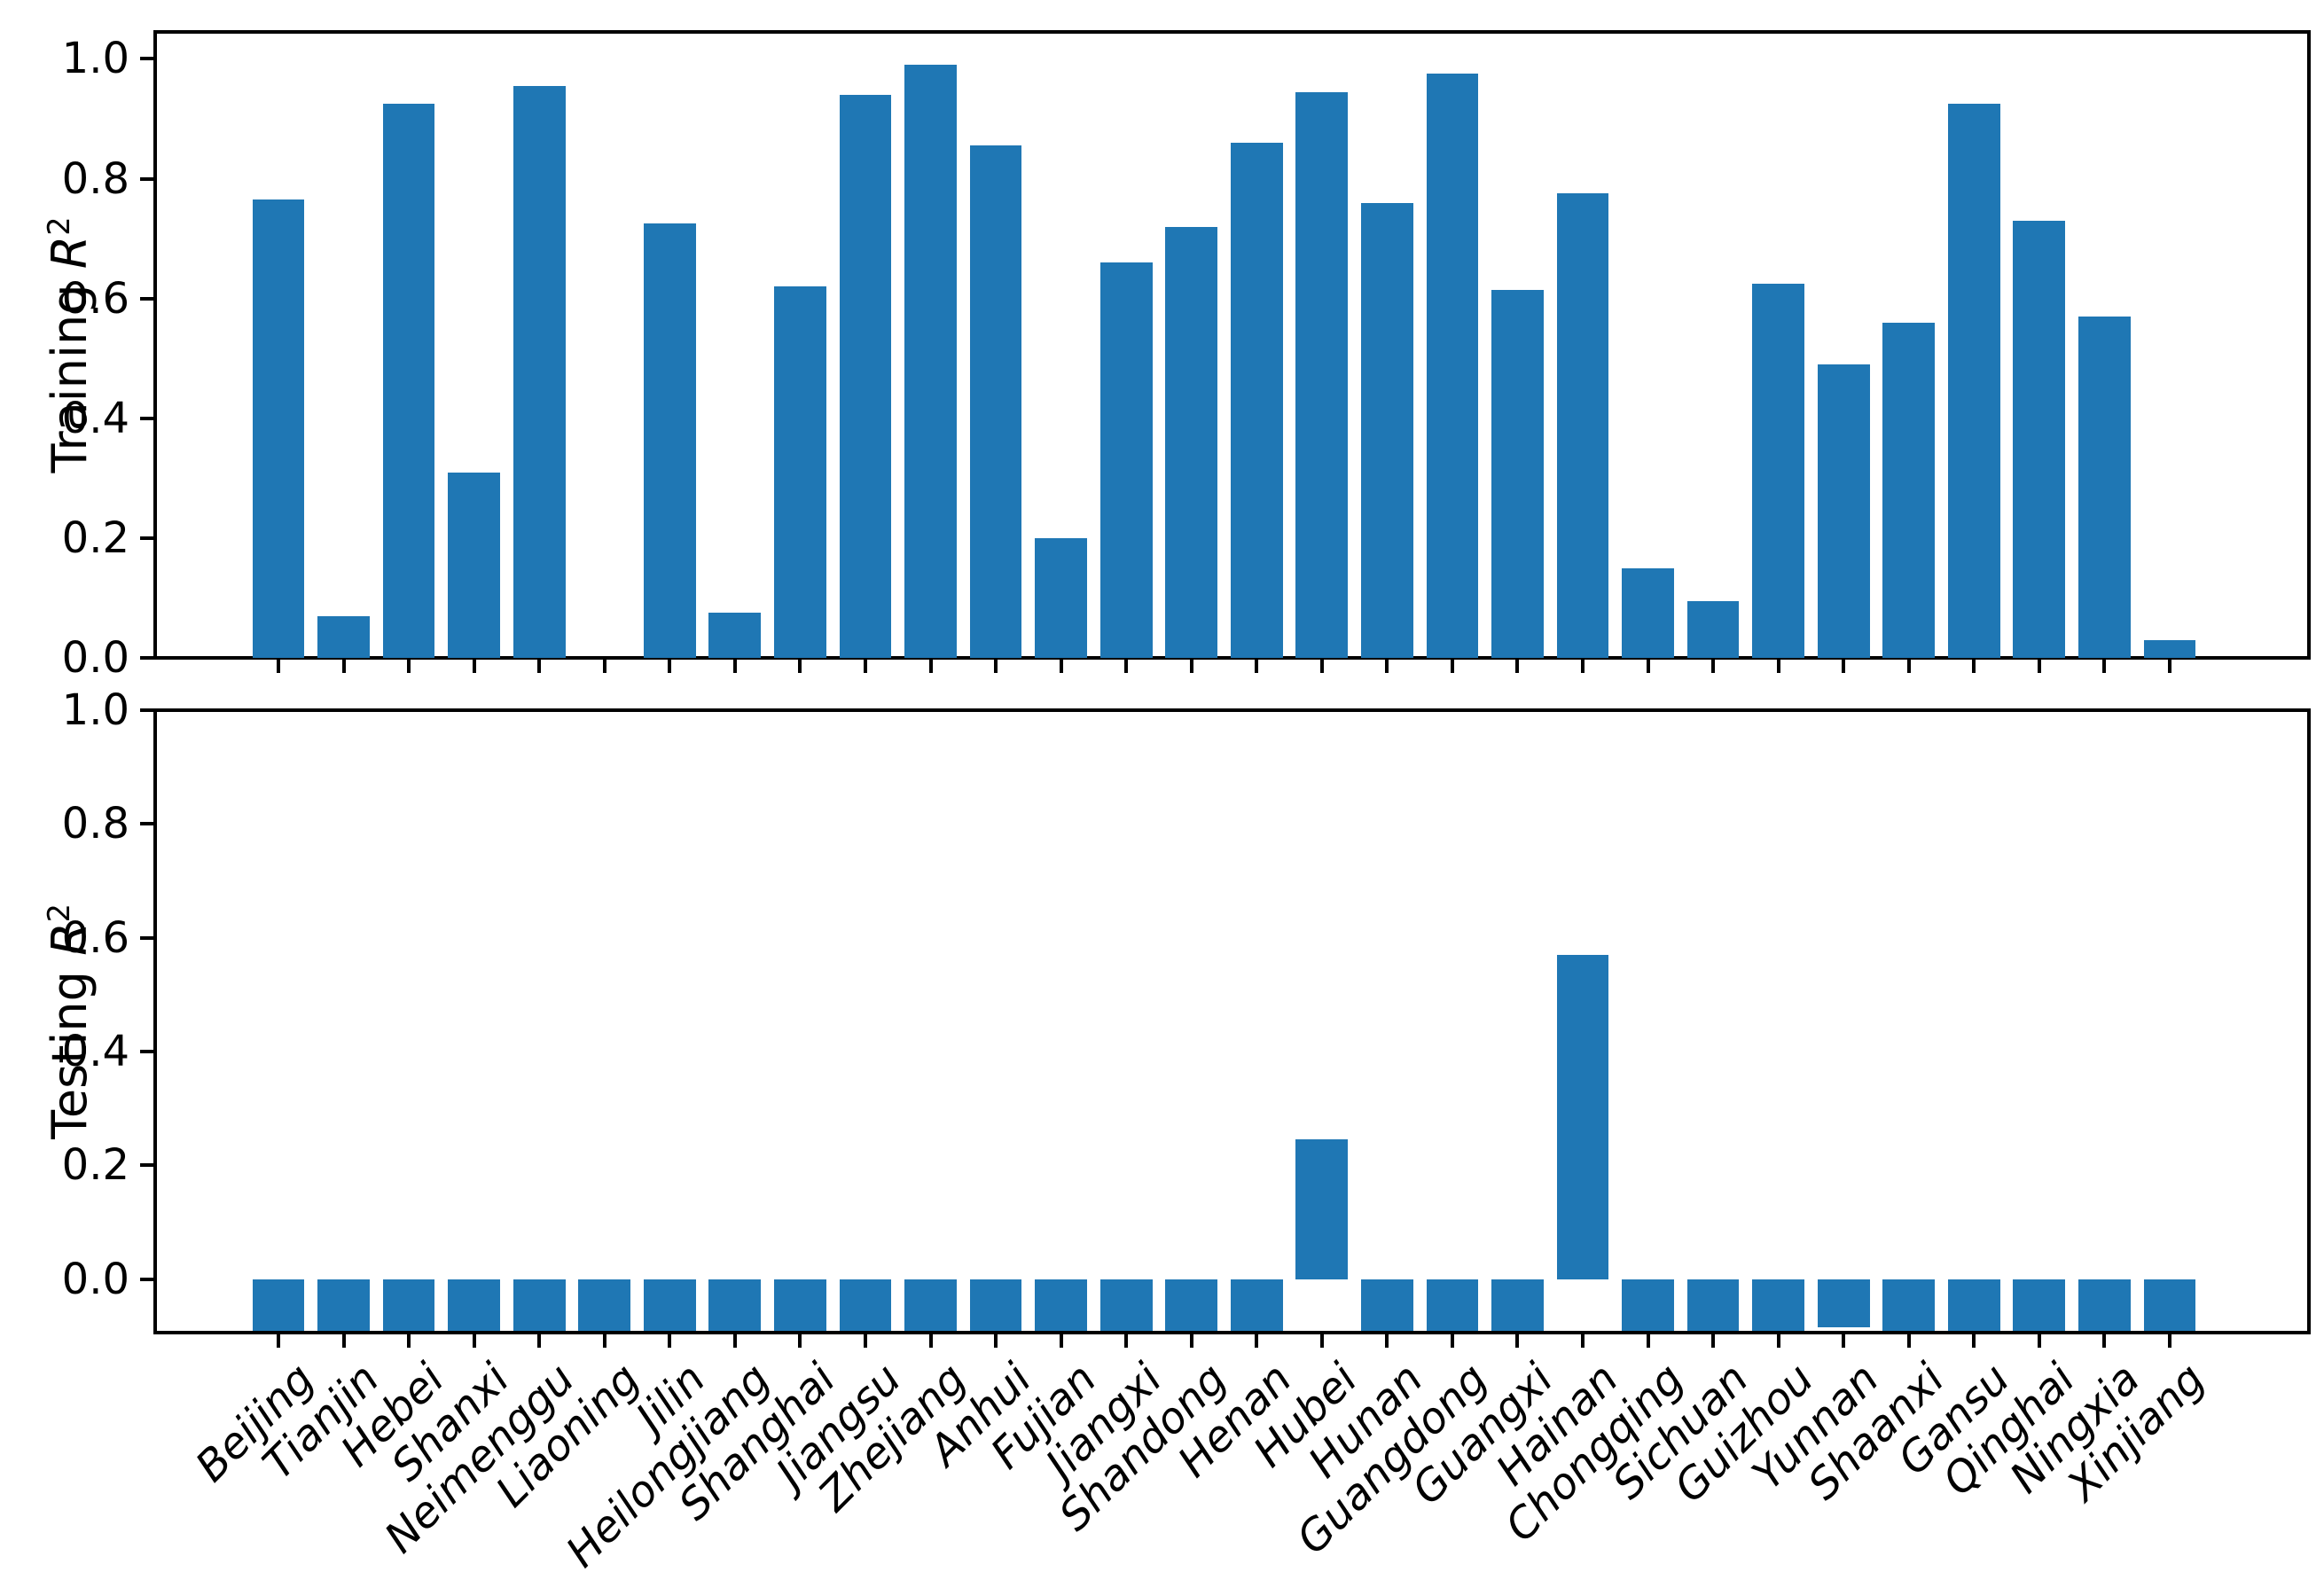 The width and height of the screenshot is (2324, 1572). I want to click on testing-xtick-mark-Jiangxi, so click(1126, 1341).